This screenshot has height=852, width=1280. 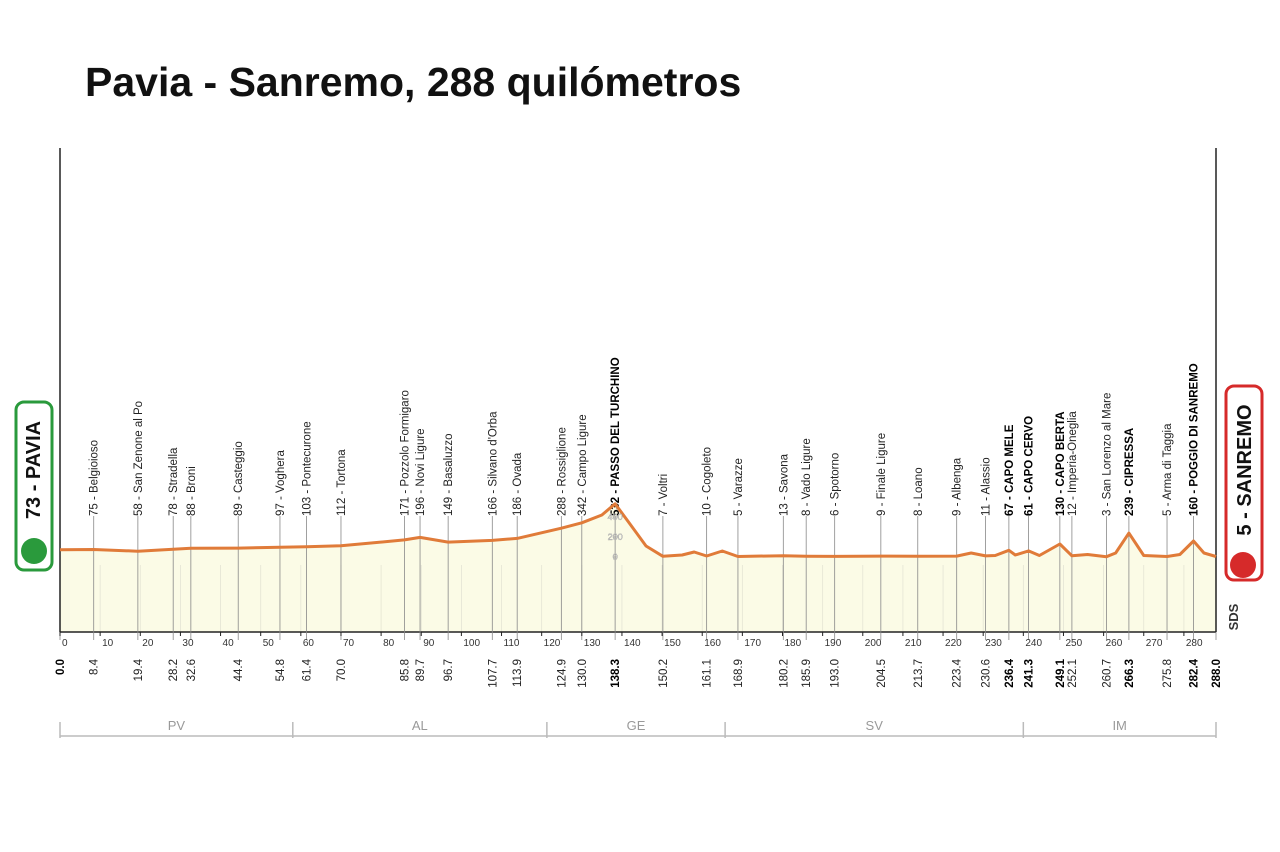 What do you see at coordinates (739, 673) in the screenshot?
I see `waypoint-km: 168.9` at bounding box center [739, 673].